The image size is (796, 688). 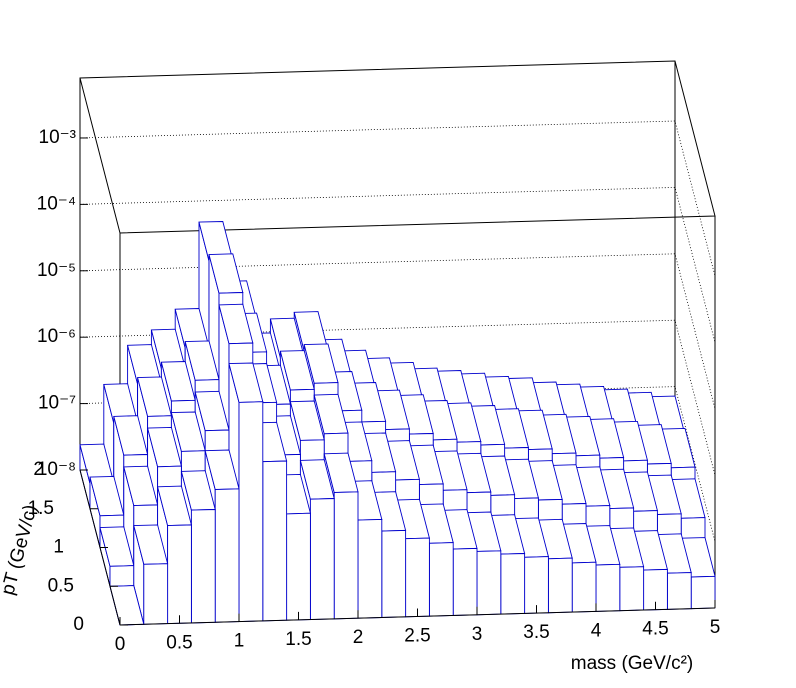 What do you see at coordinates (358, 637) in the screenshot?
I see `x-tick-label: 2` at bounding box center [358, 637].